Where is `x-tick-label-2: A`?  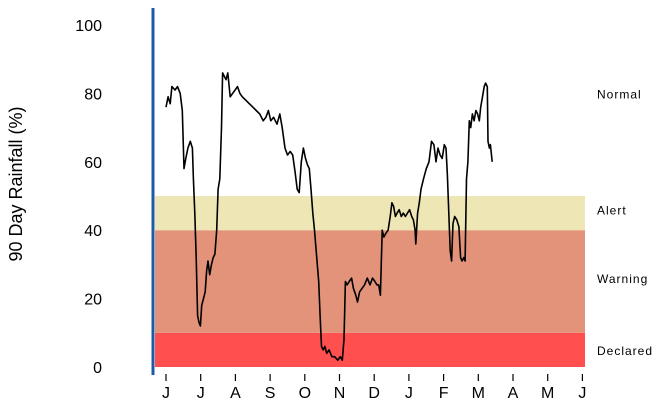
x-tick-label-2: A is located at coordinates (235, 393).